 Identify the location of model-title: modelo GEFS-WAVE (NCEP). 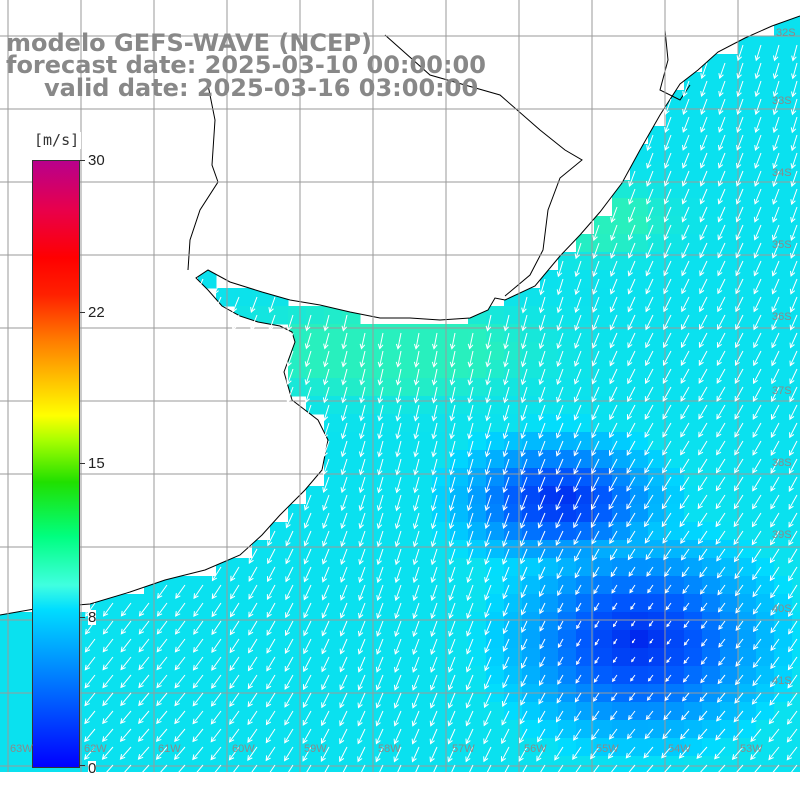
(189, 43).